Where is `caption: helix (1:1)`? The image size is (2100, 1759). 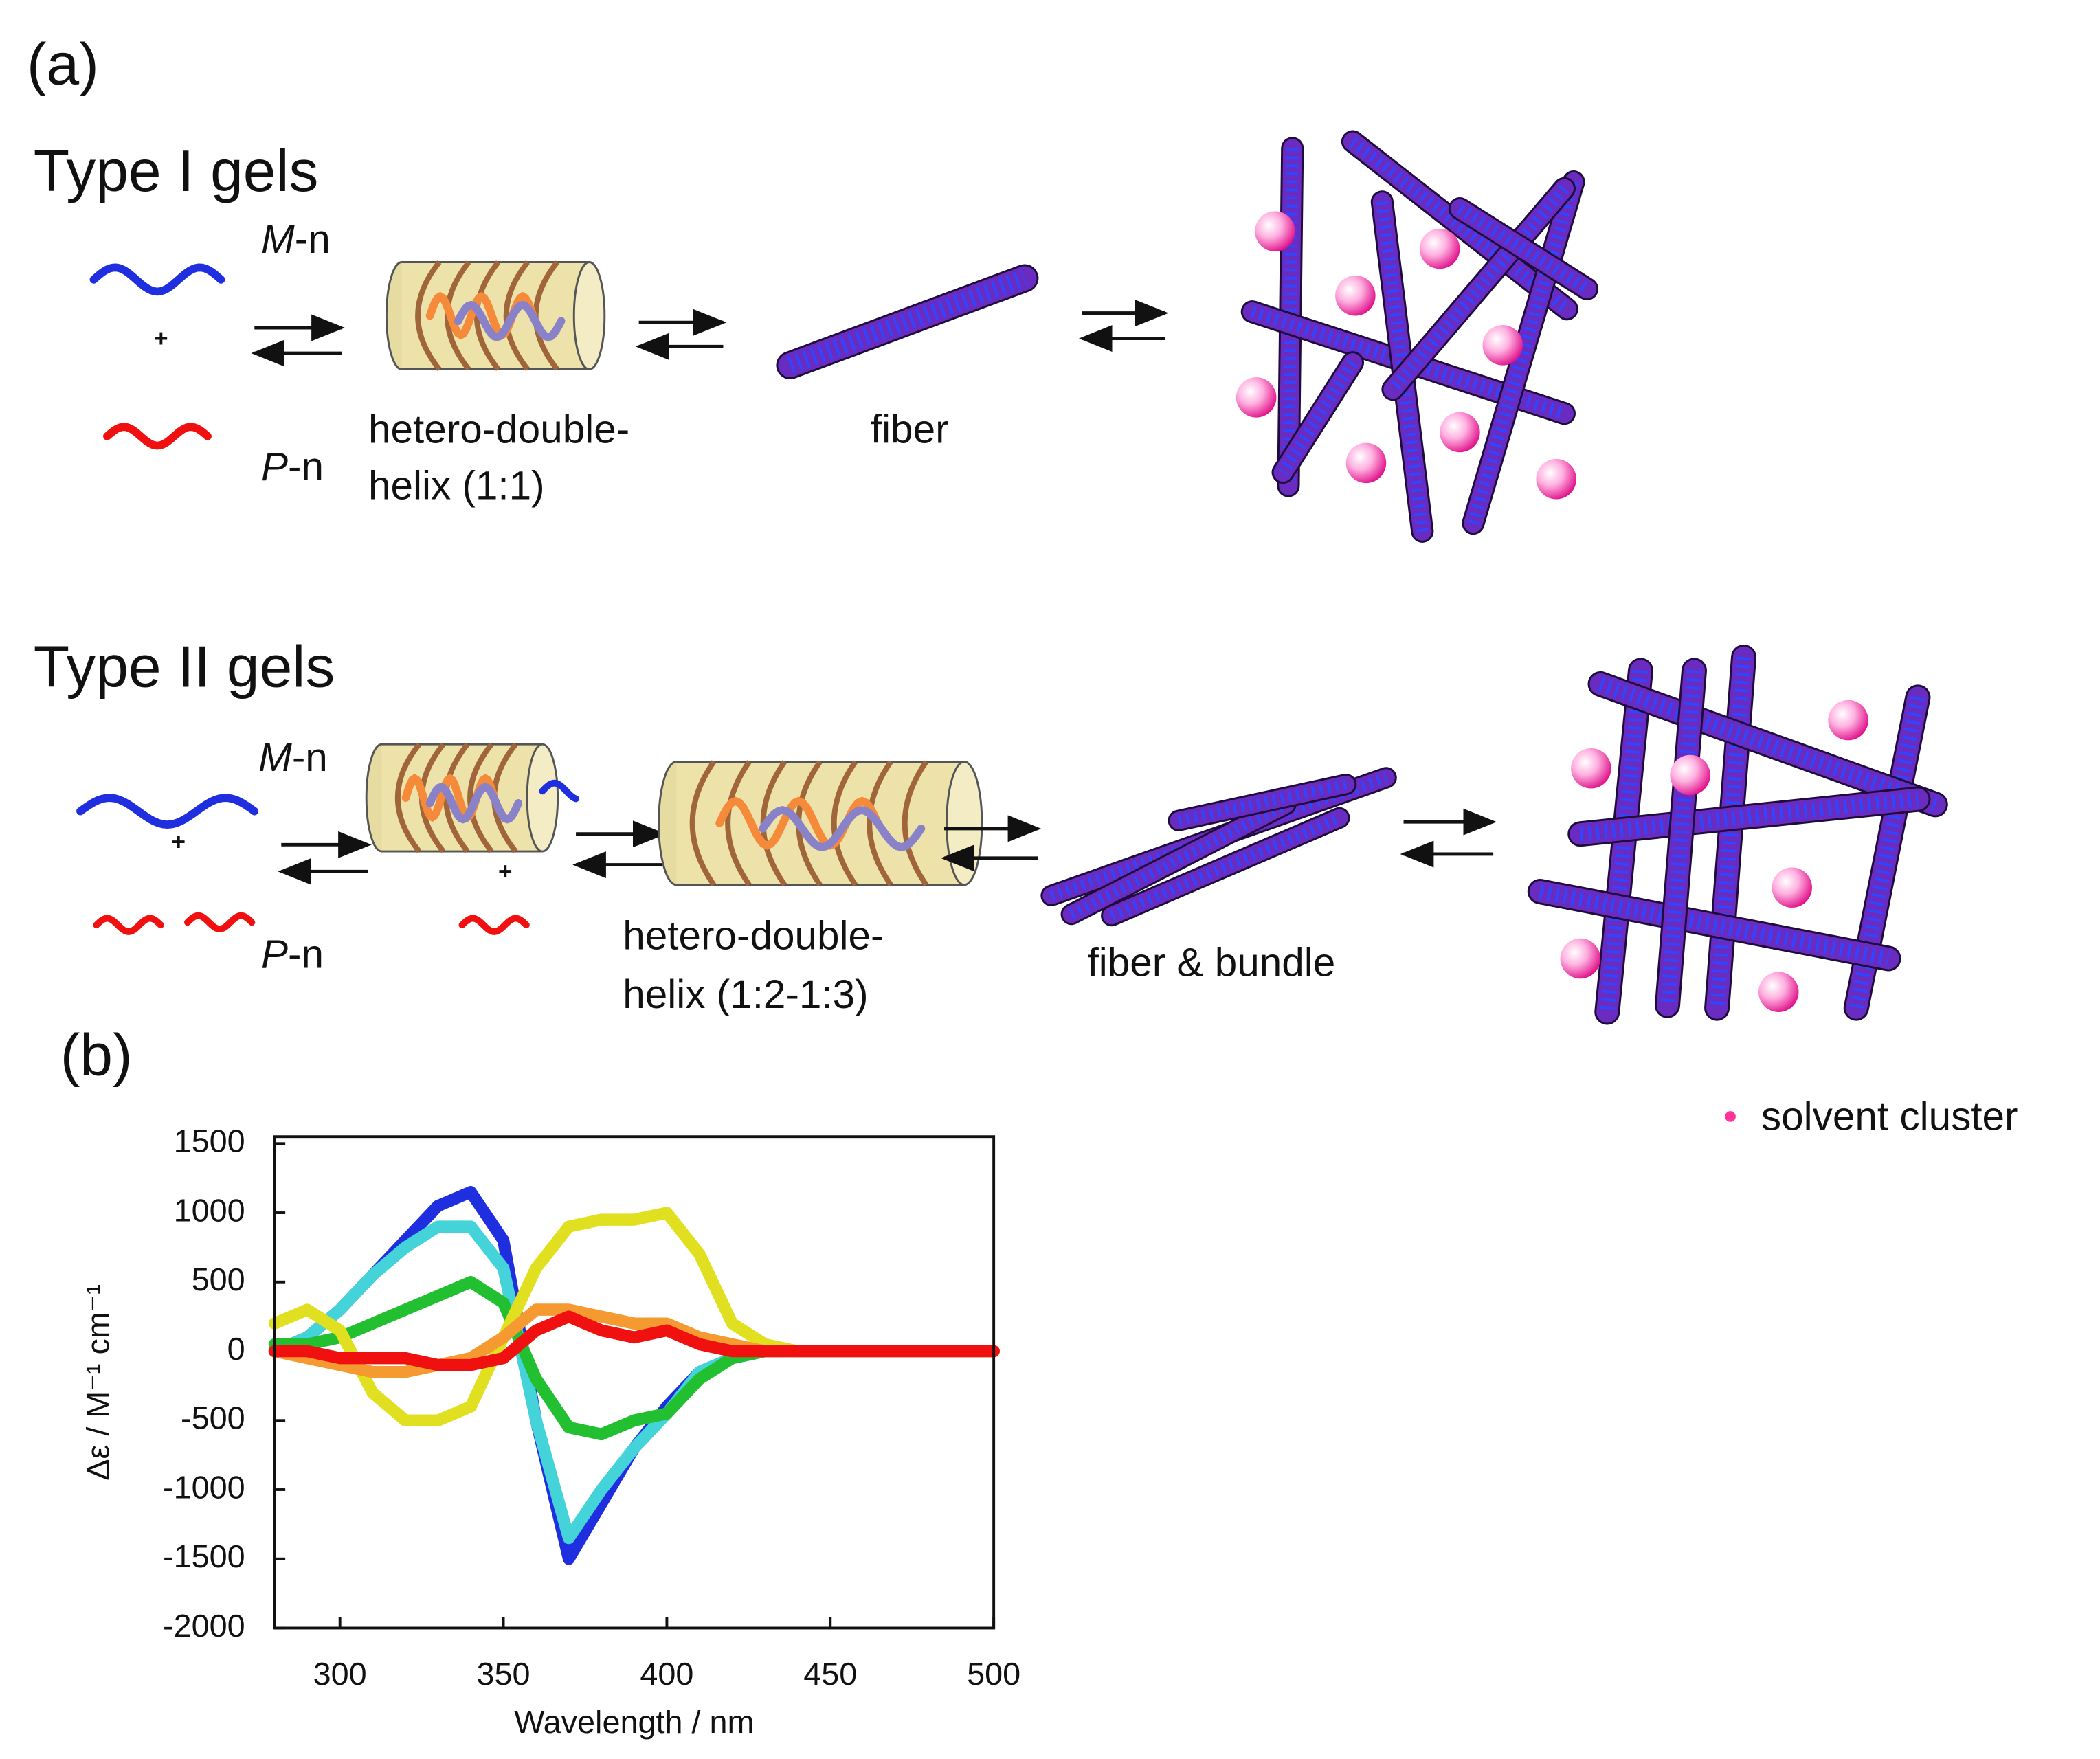
caption: helix (1:1) is located at coordinates (457, 486).